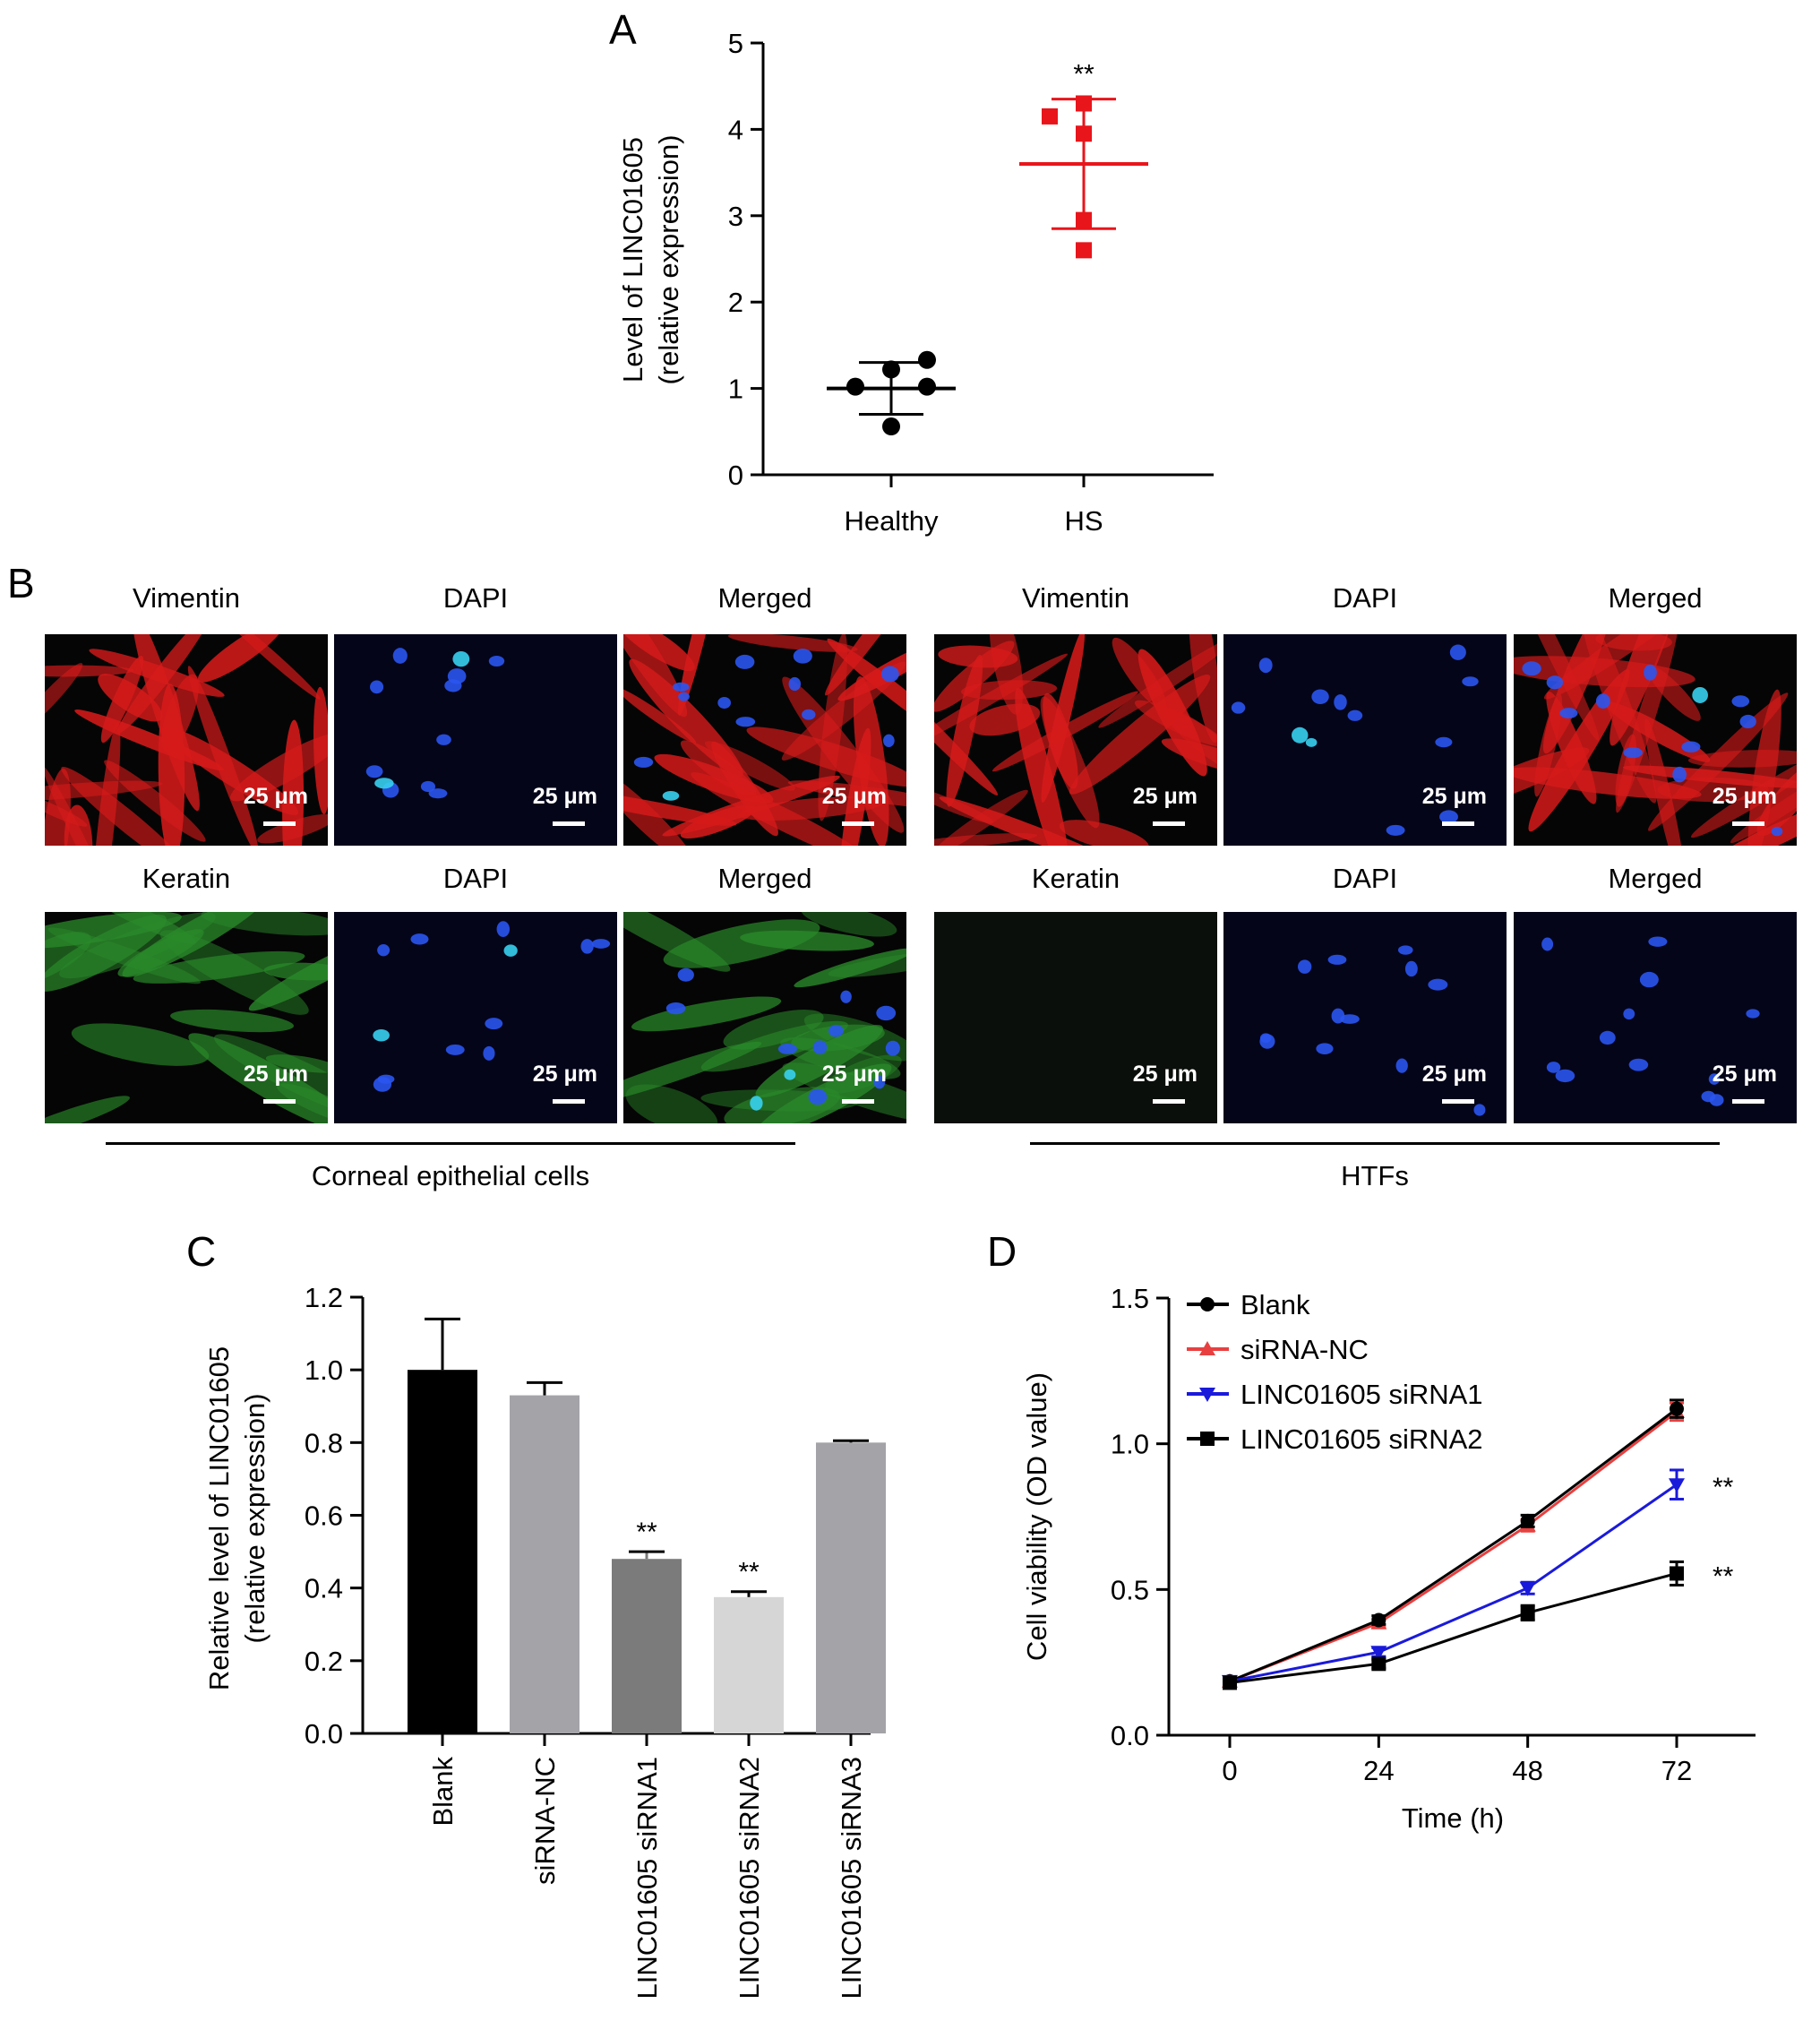 This screenshot has width=1820, height=2038. Describe the element at coordinates (1130, 1298) in the screenshot. I see `y-tick-label: 1.5` at that location.